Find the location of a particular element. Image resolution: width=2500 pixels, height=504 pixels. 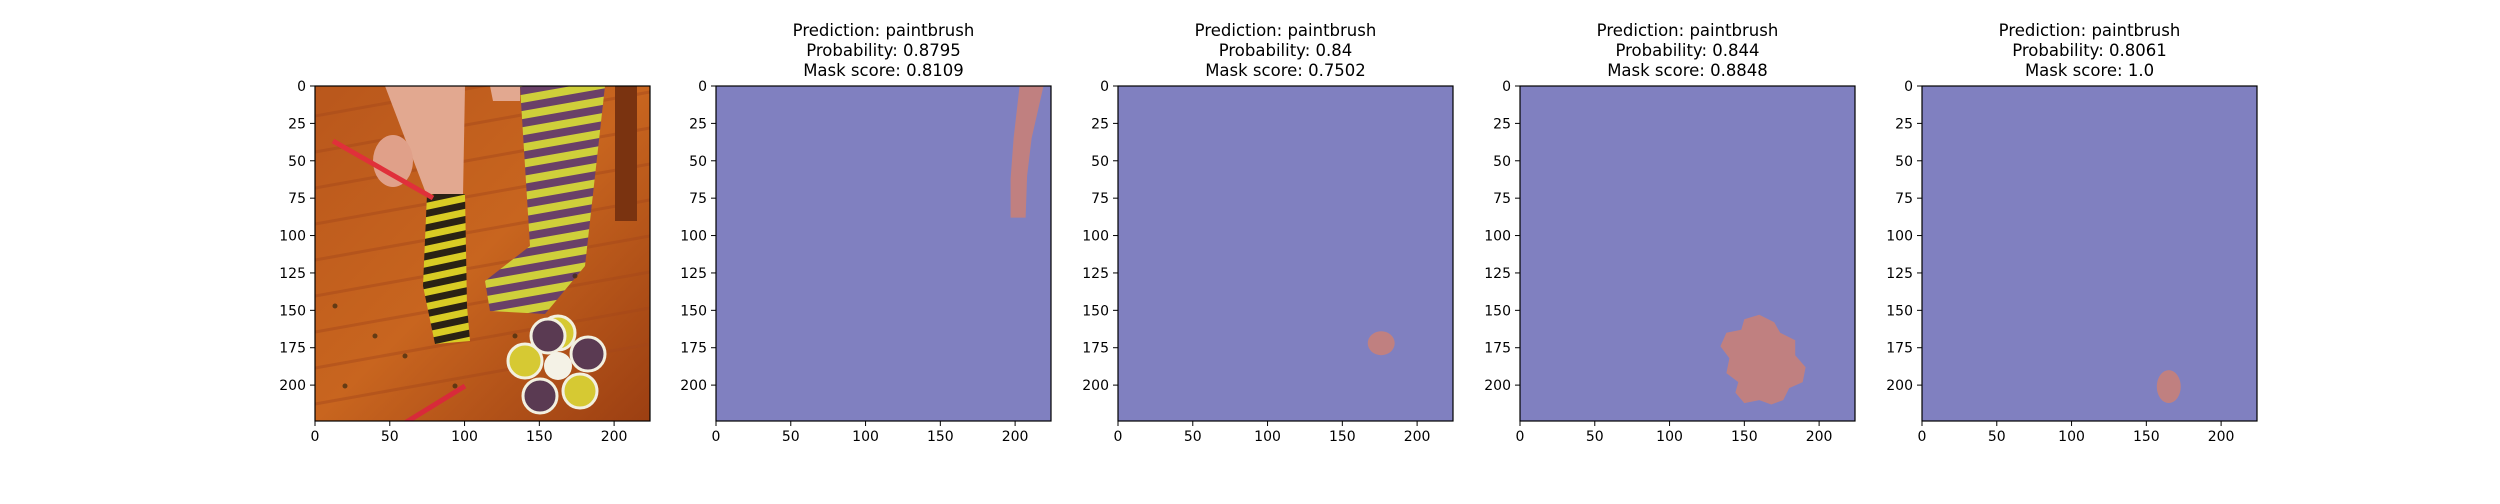

chair-leg is located at coordinates (626, 153).